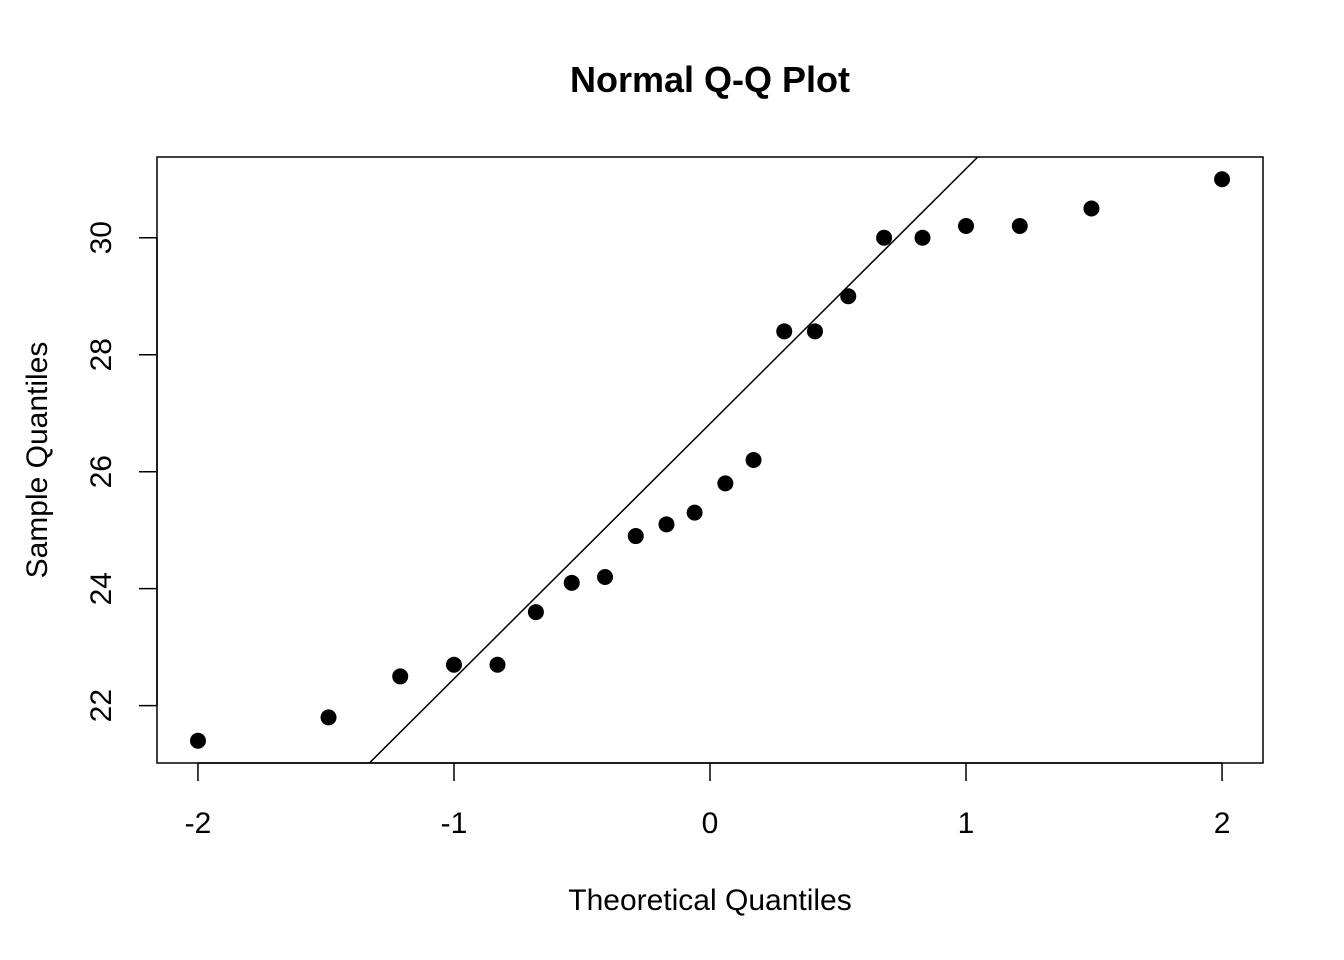 The width and height of the screenshot is (1344, 960). I want to click on x-tick-label: -2, so click(198, 823).